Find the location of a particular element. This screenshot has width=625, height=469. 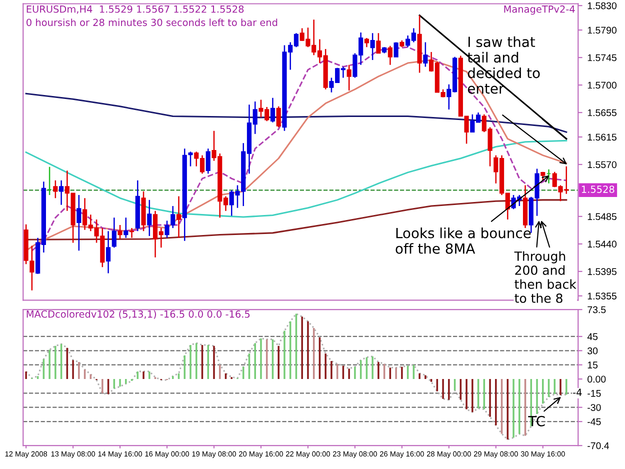

y-tick-label: 1.5655 is located at coordinates (602, 112).